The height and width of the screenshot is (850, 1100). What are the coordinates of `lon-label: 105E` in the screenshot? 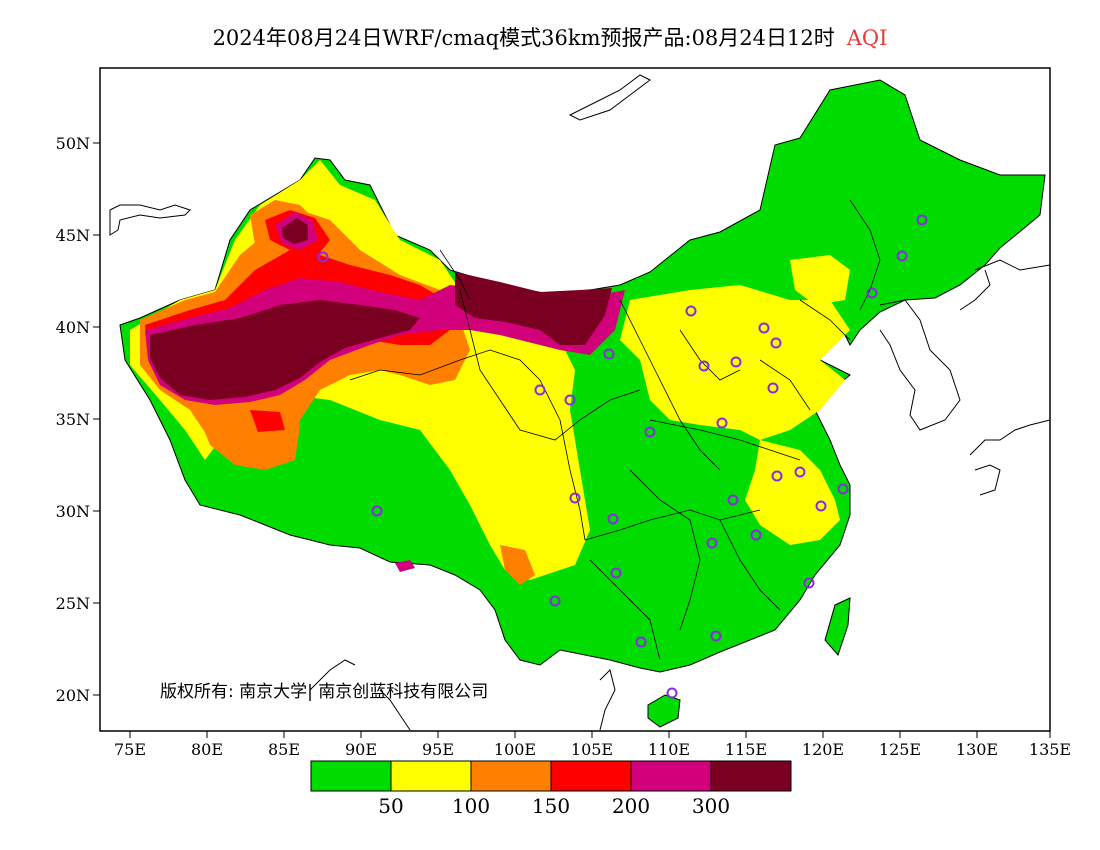 It's located at (592, 749).